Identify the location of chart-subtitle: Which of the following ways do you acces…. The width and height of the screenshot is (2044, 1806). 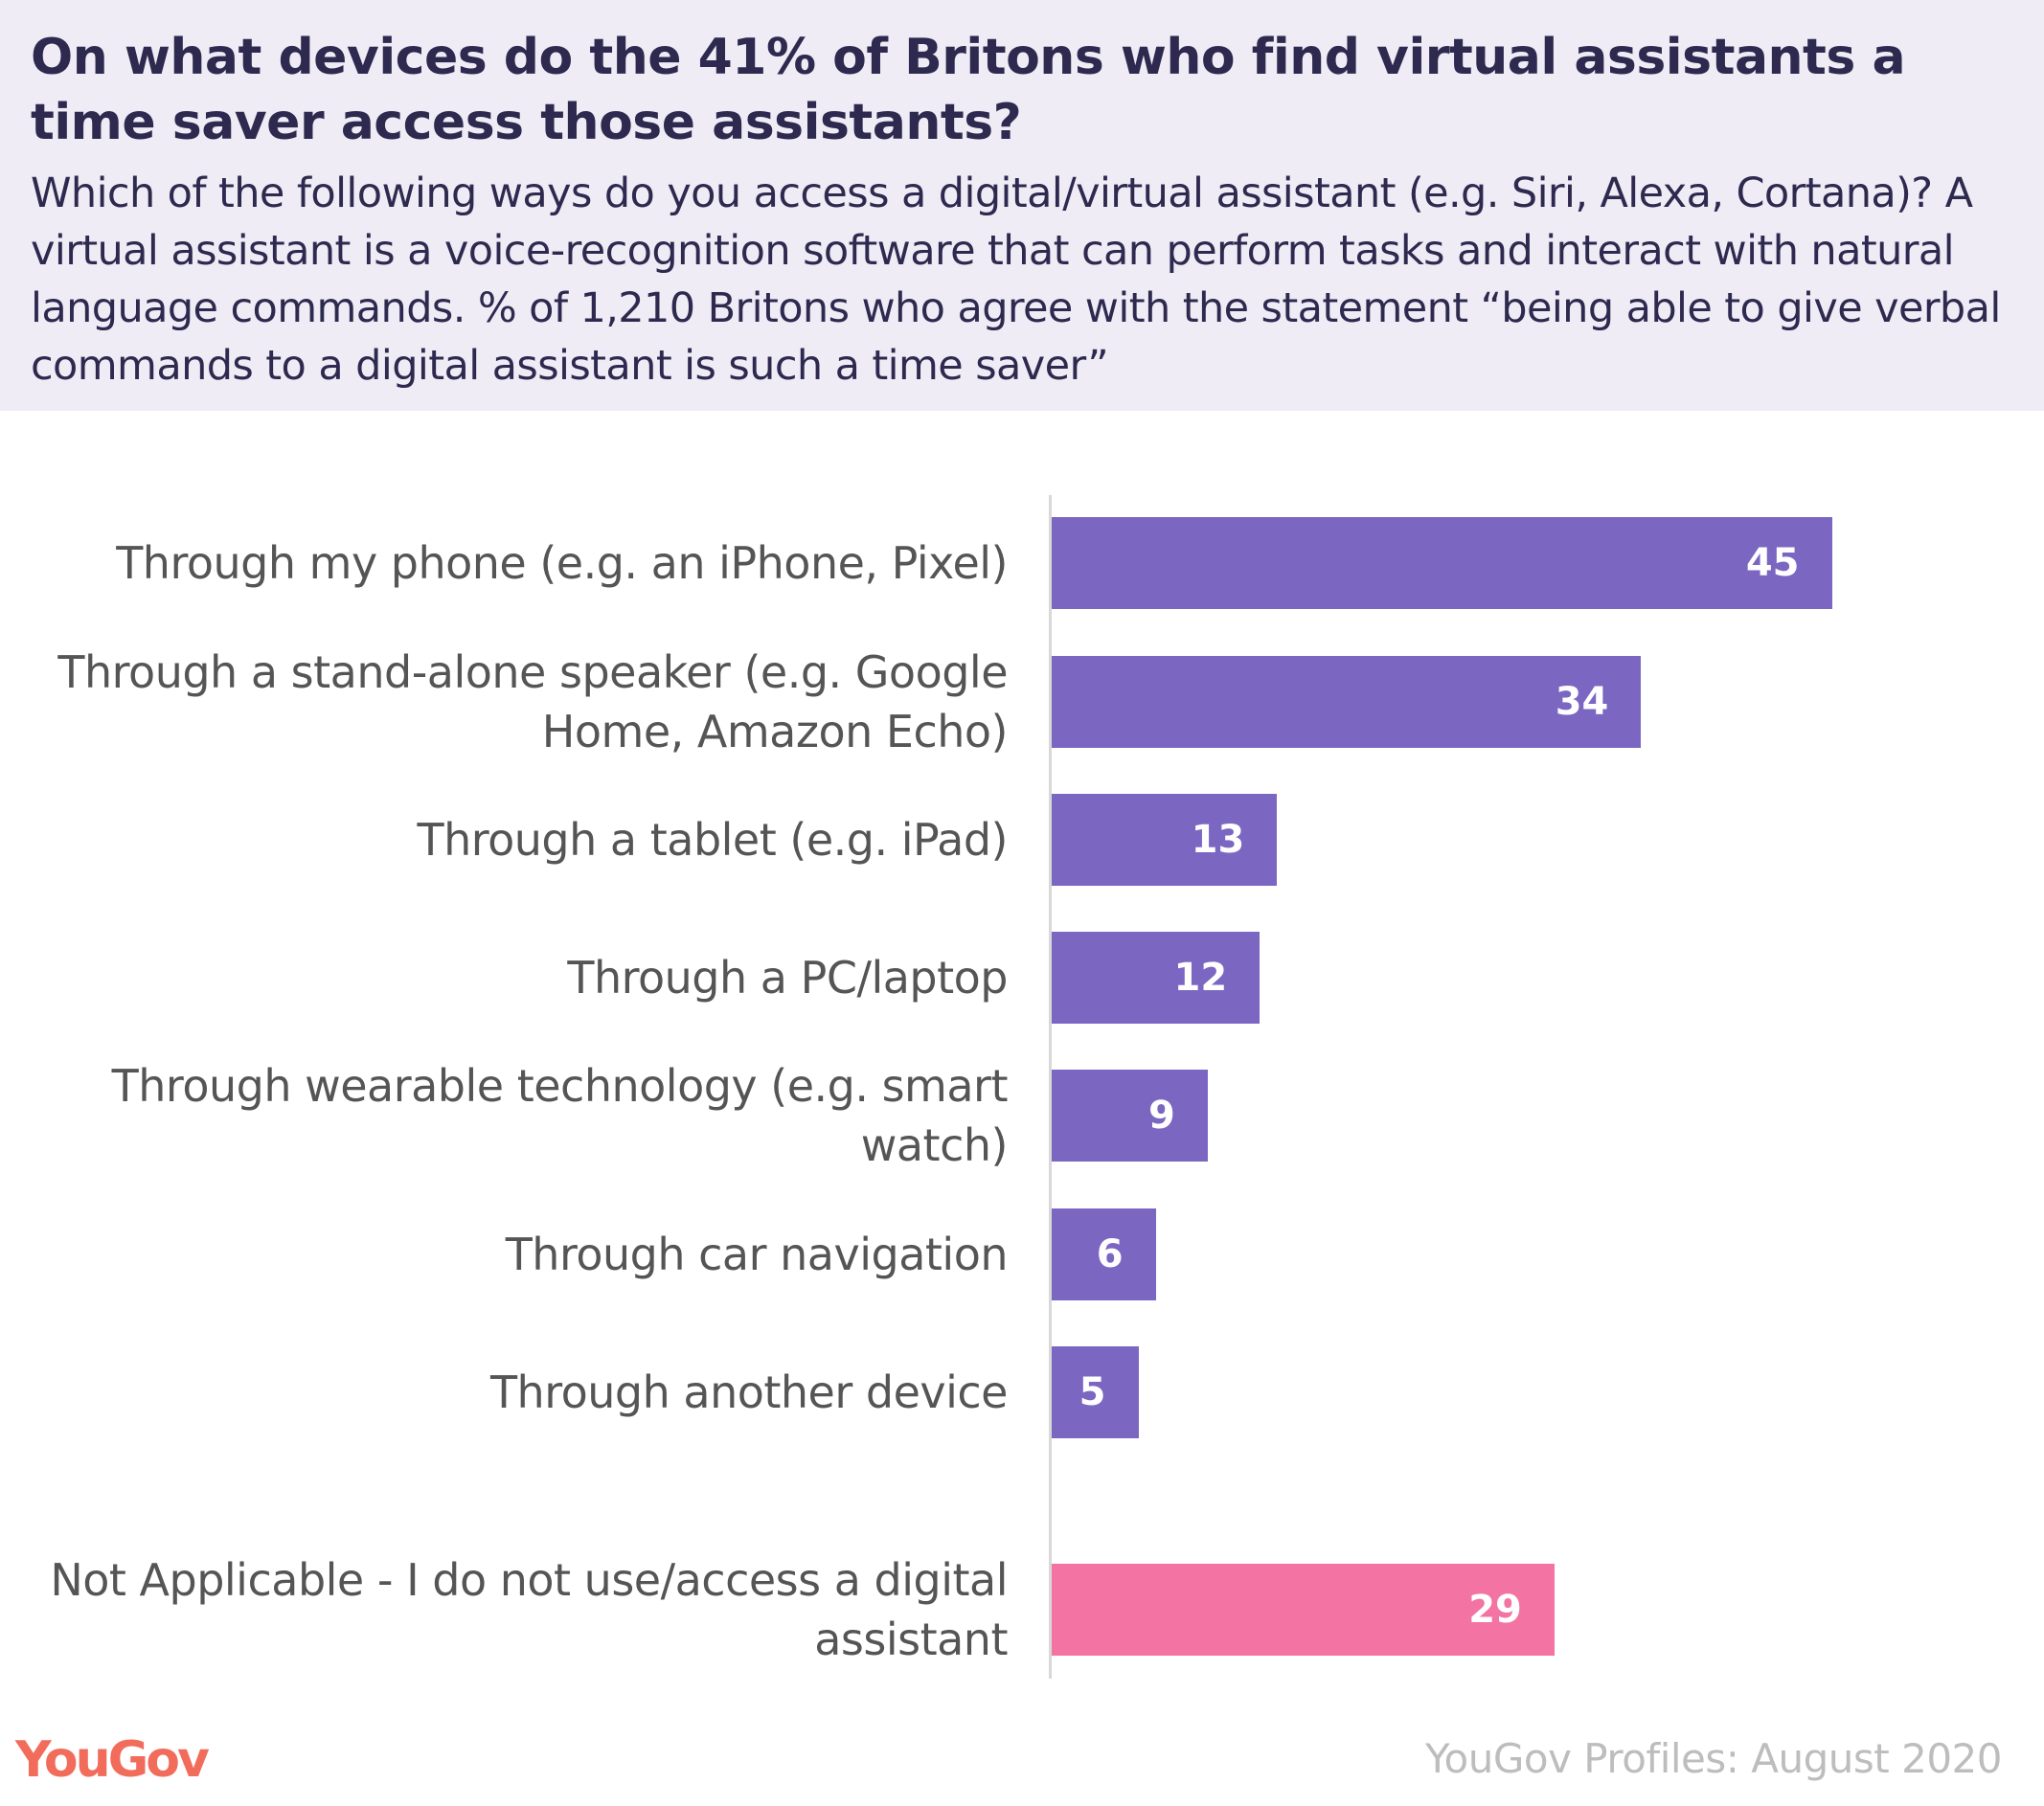
(1016, 279).